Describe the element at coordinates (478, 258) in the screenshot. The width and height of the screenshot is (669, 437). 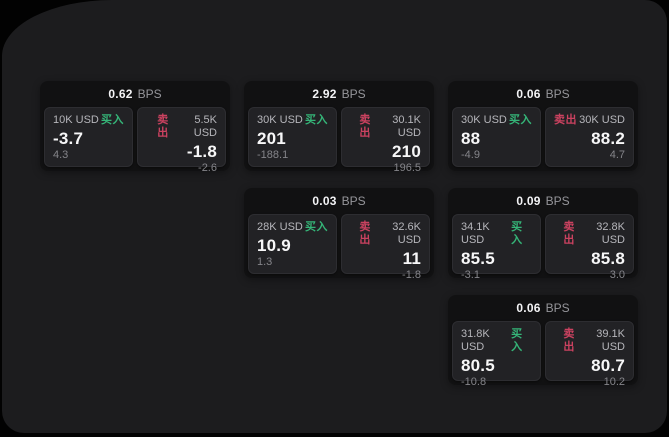
I see `buy-price-value: 85.5` at that location.